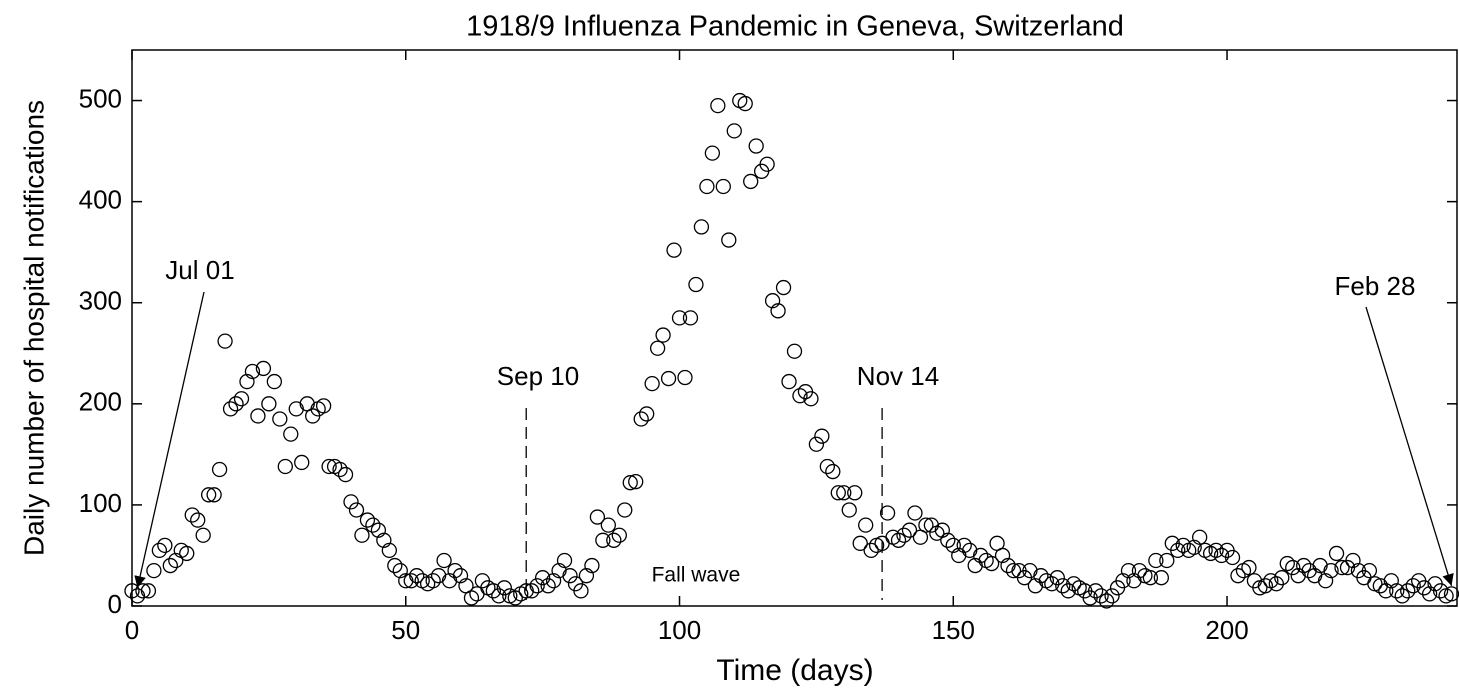 The image size is (1459, 695). I want to click on annotation-arrow, so click(1409, 446).